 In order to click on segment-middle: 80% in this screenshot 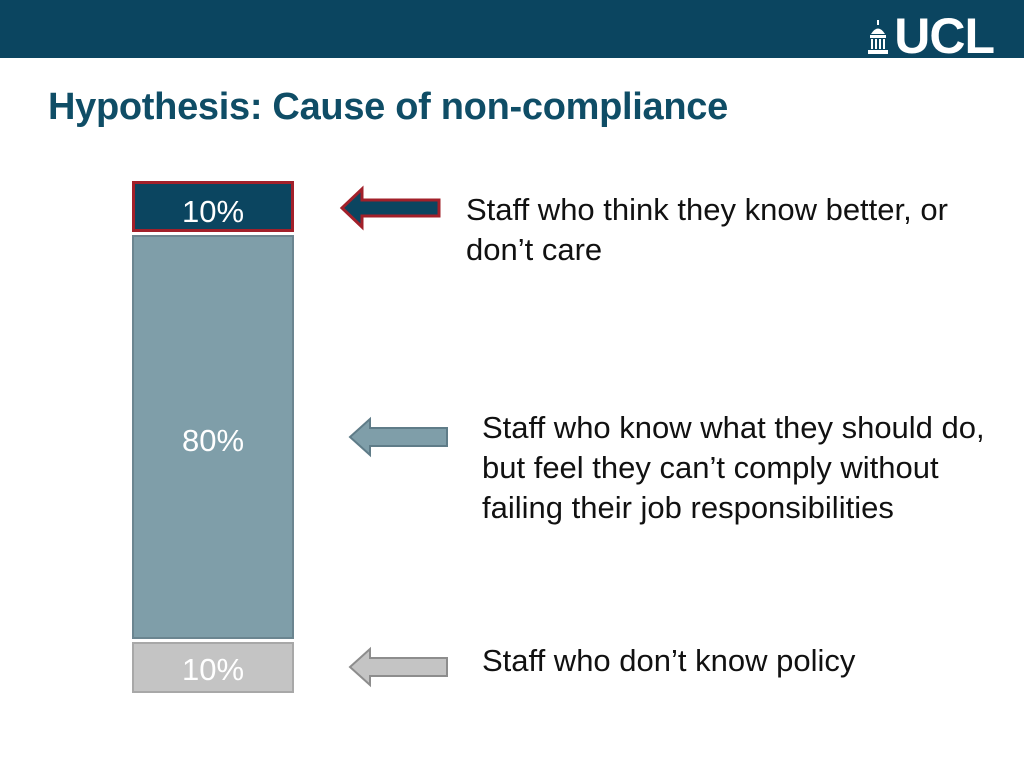, I will do `click(213, 437)`.